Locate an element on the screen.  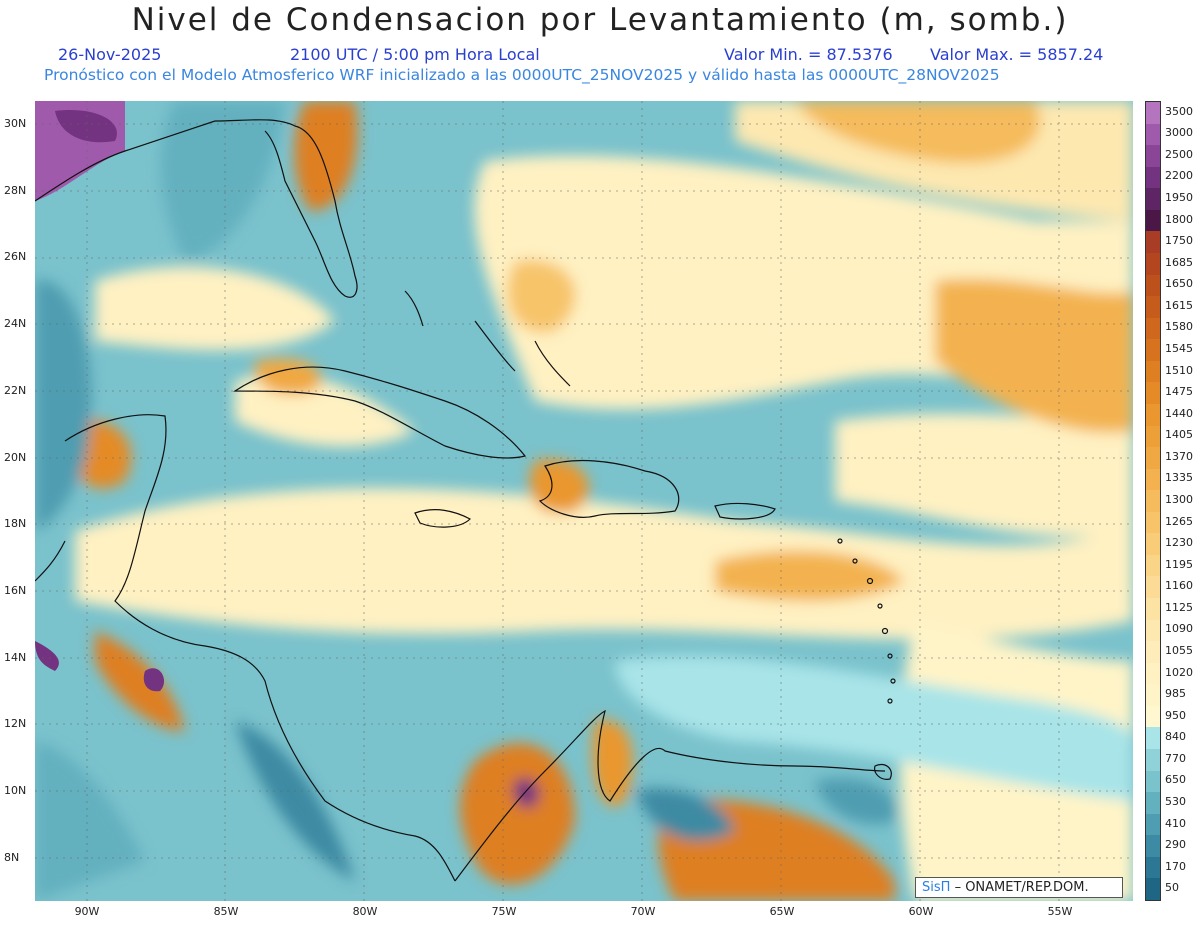
forecast-time: 2100 UTC / 5:00 pm Hora Local is located at coordinates (415, 54).